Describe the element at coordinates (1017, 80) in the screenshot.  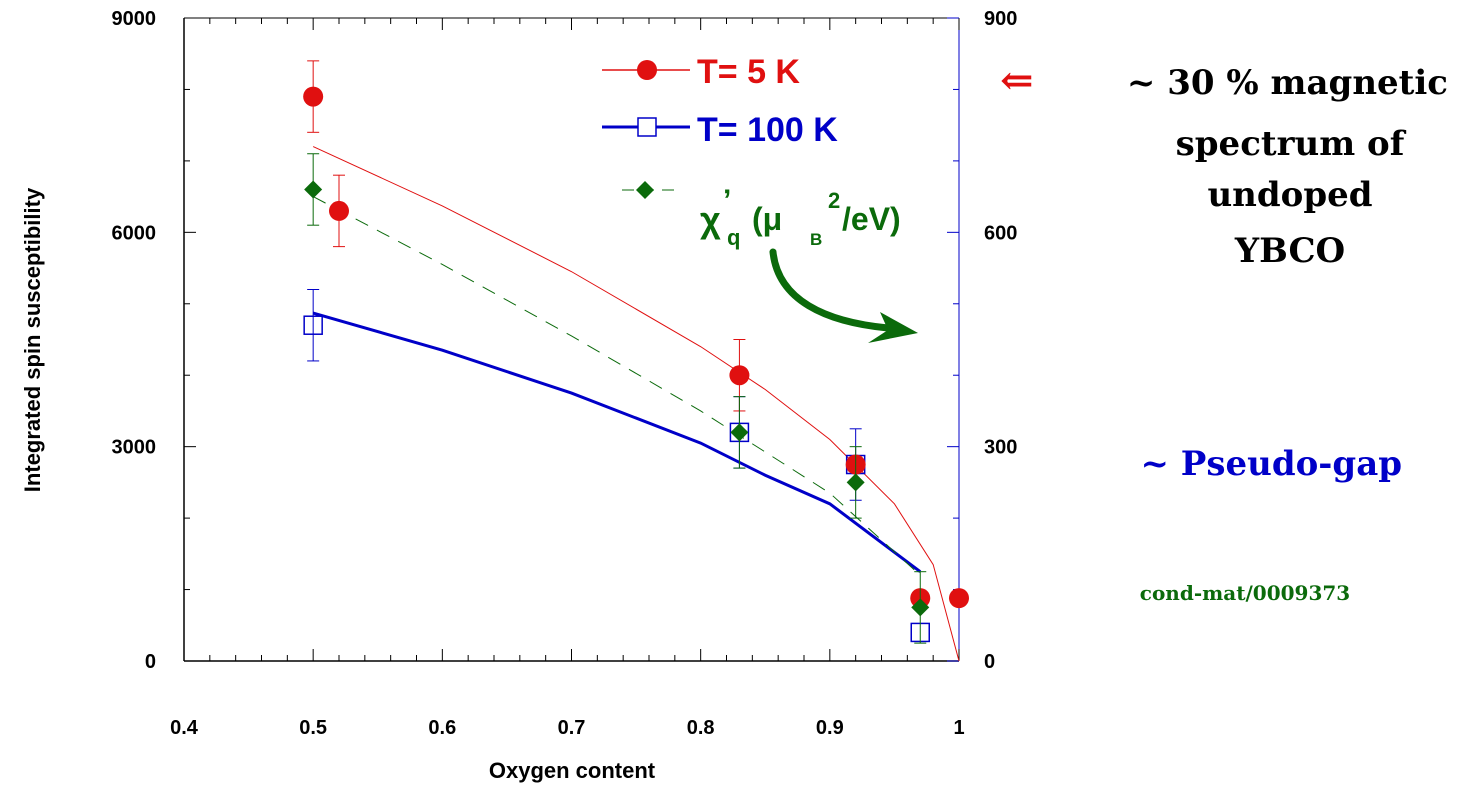
I see `left-arrow-icon: ⇐` at that location.